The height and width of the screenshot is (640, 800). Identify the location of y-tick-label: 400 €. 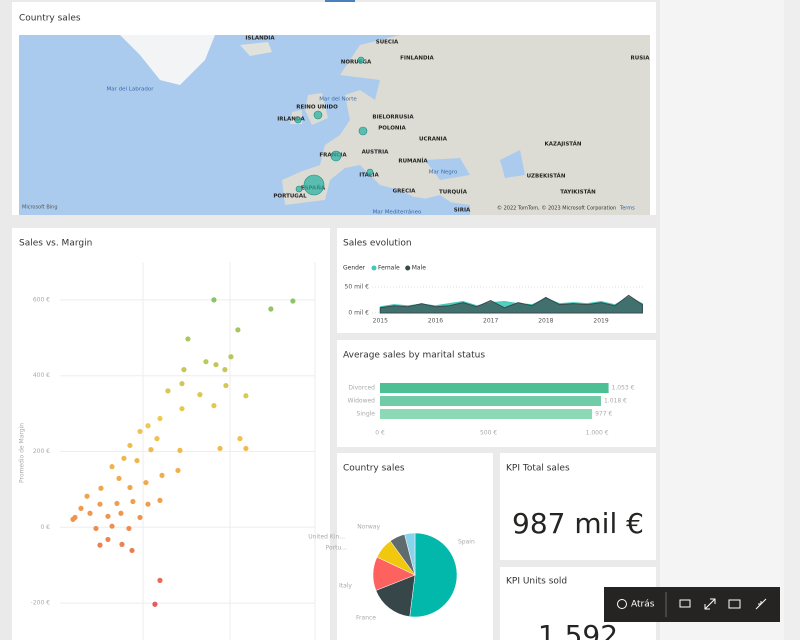
(41, 375).